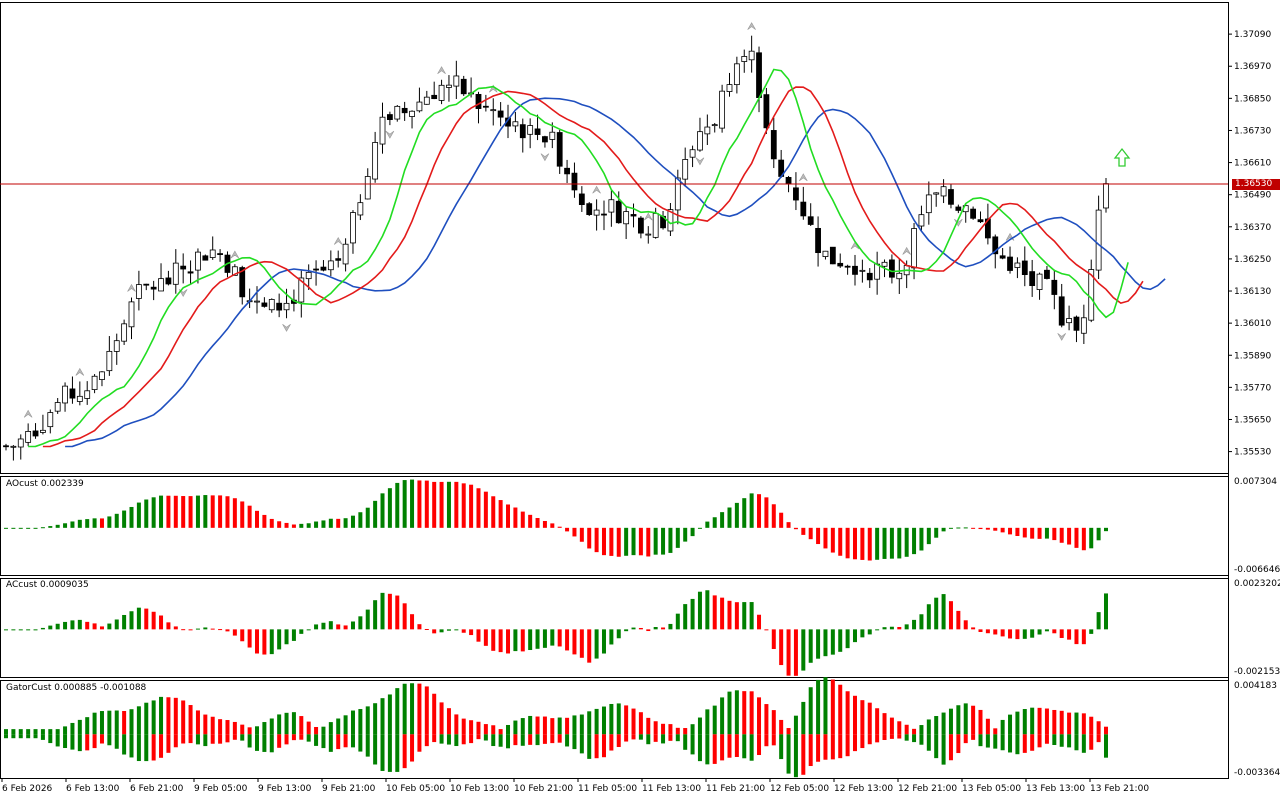 This screenshot has width=1280, height=804. I want to click on y-tick-label: 1.35530, so click(1252, 453).